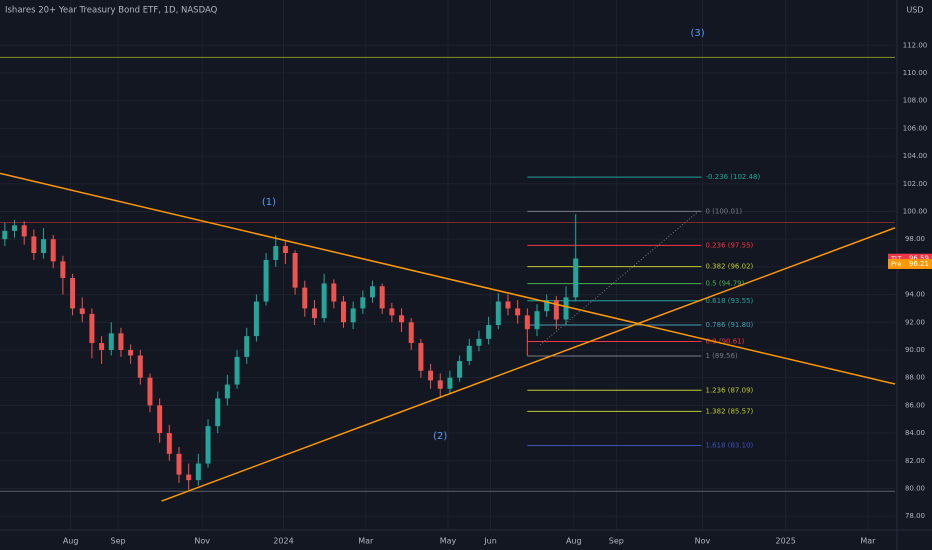 This screenshot has width=932, height=550. What do you see at coordinates (915, 156) in the screenshot?
I see `y-tick-label: 104.00` at bounding box center [915, 156].